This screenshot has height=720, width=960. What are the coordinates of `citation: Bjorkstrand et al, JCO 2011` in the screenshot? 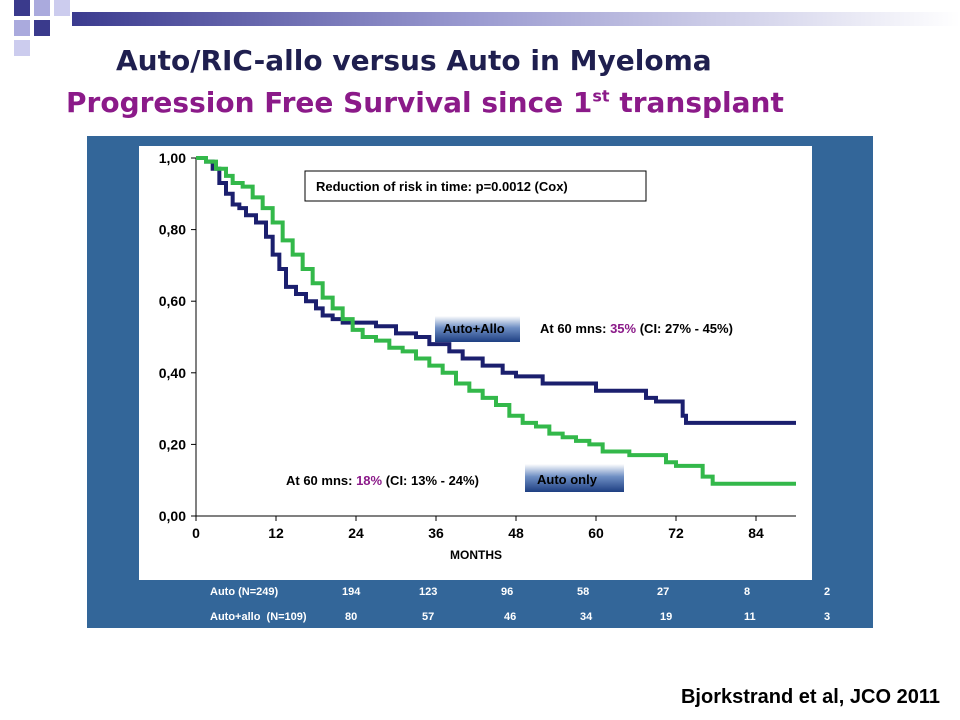 It's located at (810, 697).